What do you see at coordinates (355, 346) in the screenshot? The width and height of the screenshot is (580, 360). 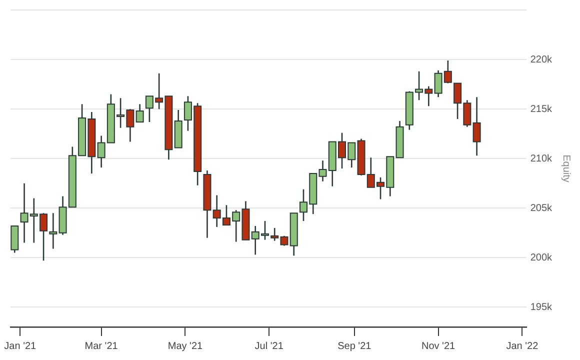 I see `x-tick-label: Sep '21` at bounding box center [355, 346].